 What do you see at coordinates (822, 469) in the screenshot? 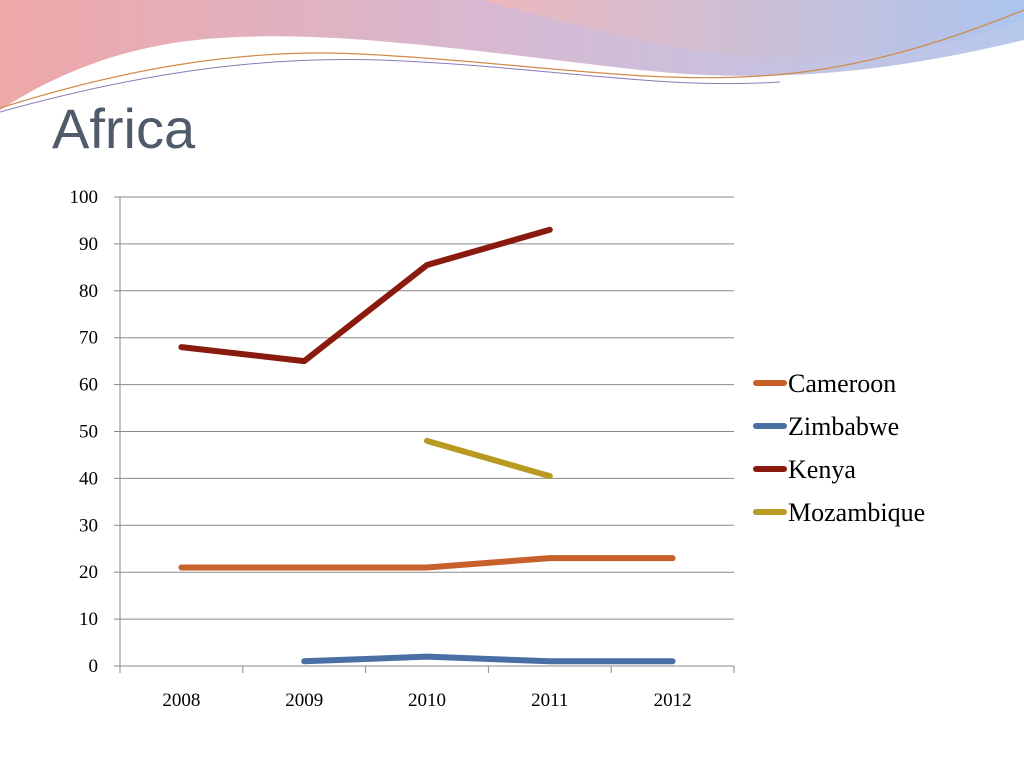
I see `legend-label-kenya: Kenya` at bounding box center [822, 469].